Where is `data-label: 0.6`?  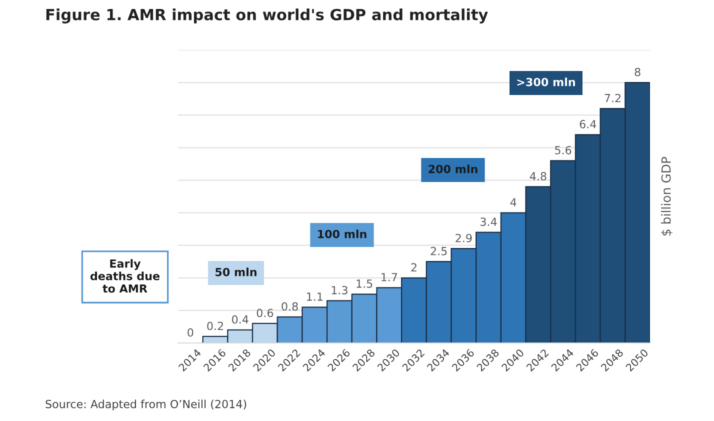
data-label: 0.6 is located at coordinates (265, 313).